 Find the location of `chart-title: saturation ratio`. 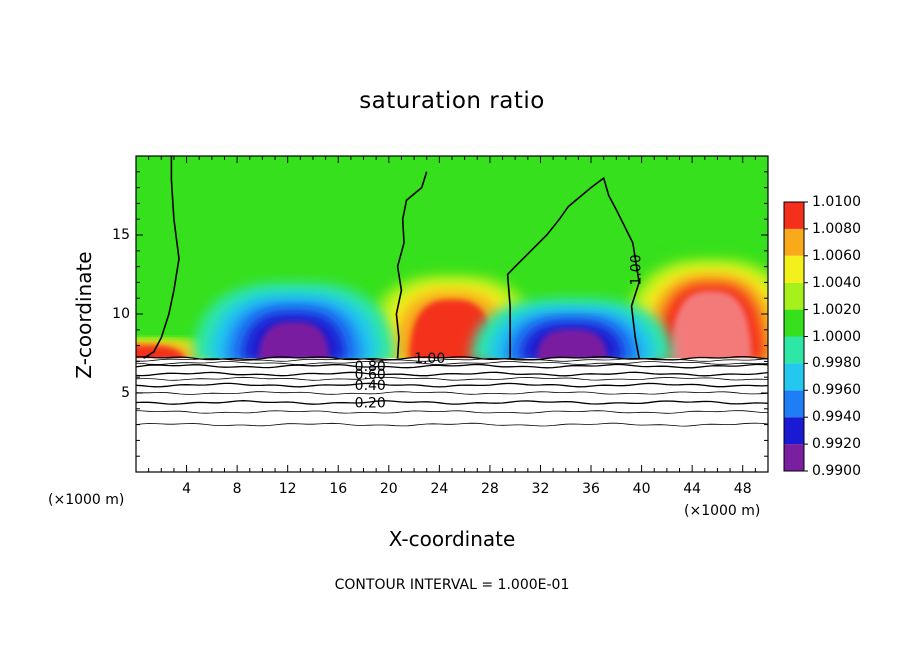

chart-title: saturation ratio is located at coordinates (452, 101).